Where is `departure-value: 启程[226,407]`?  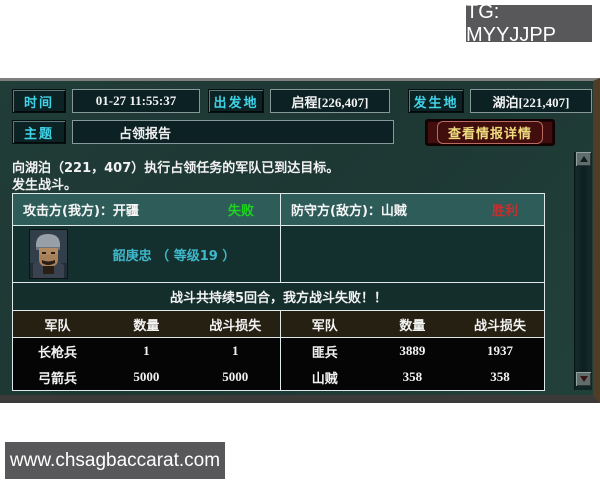
departure-value: 启程[226,407] is located at coordinates (330, 101).